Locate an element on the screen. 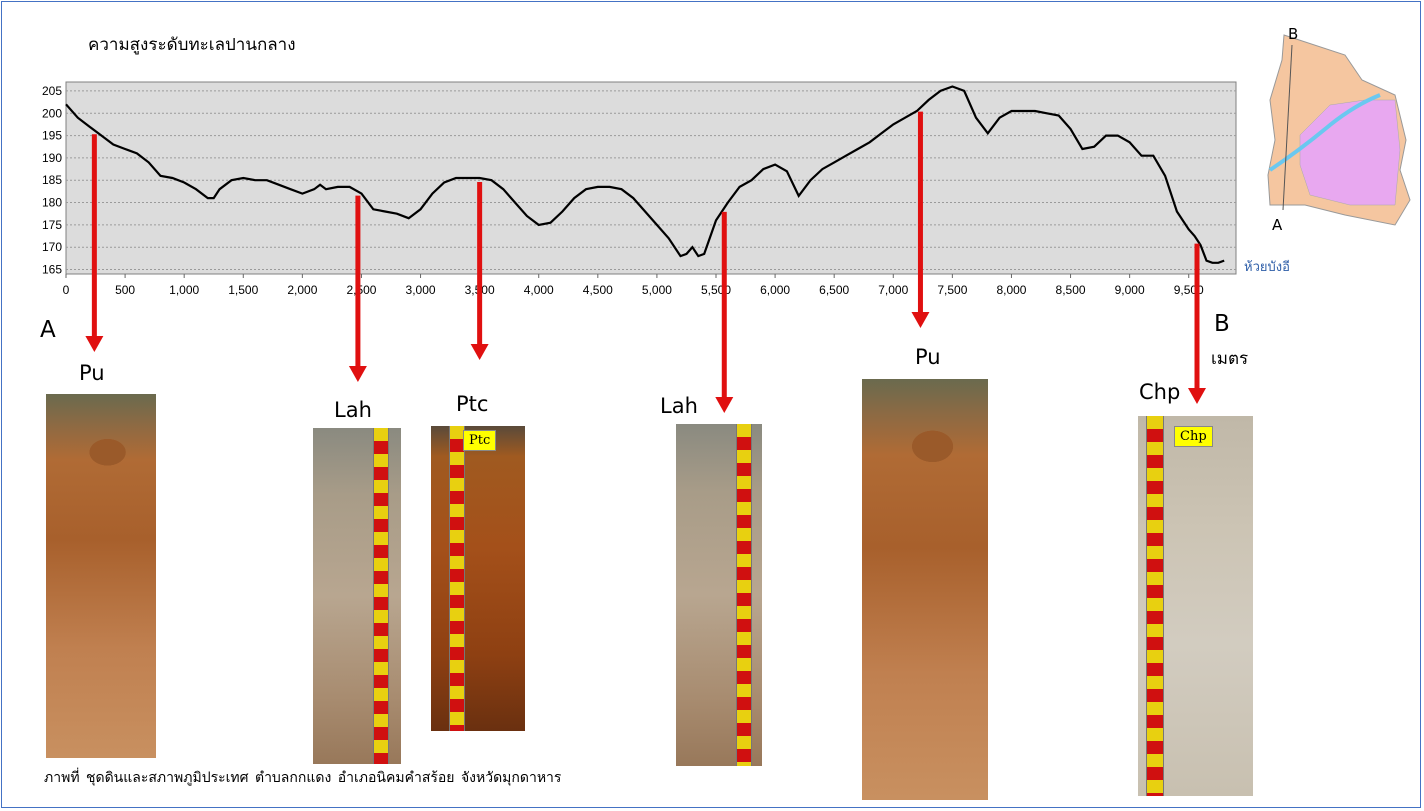 This screenshot has width=1424, height=811. y-tick-label: 185 is located at coordinates (52, 180).